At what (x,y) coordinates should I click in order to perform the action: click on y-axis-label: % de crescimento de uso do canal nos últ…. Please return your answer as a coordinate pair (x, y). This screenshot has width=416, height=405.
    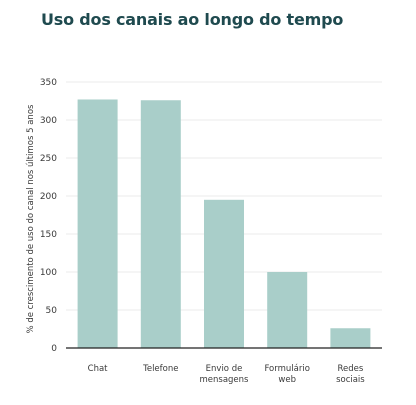
    Looking at the image, I should click on (31, 218).